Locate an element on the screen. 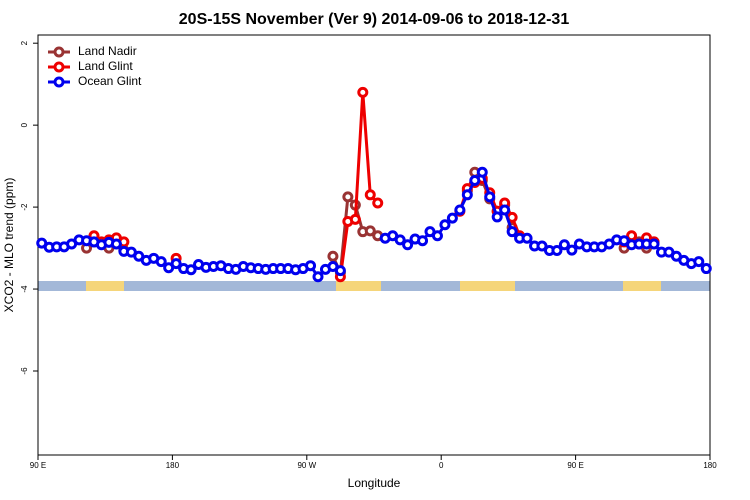 This screenshot has width=750, height=500. y-tick-label: -6 is located at coordinates (24, 371).